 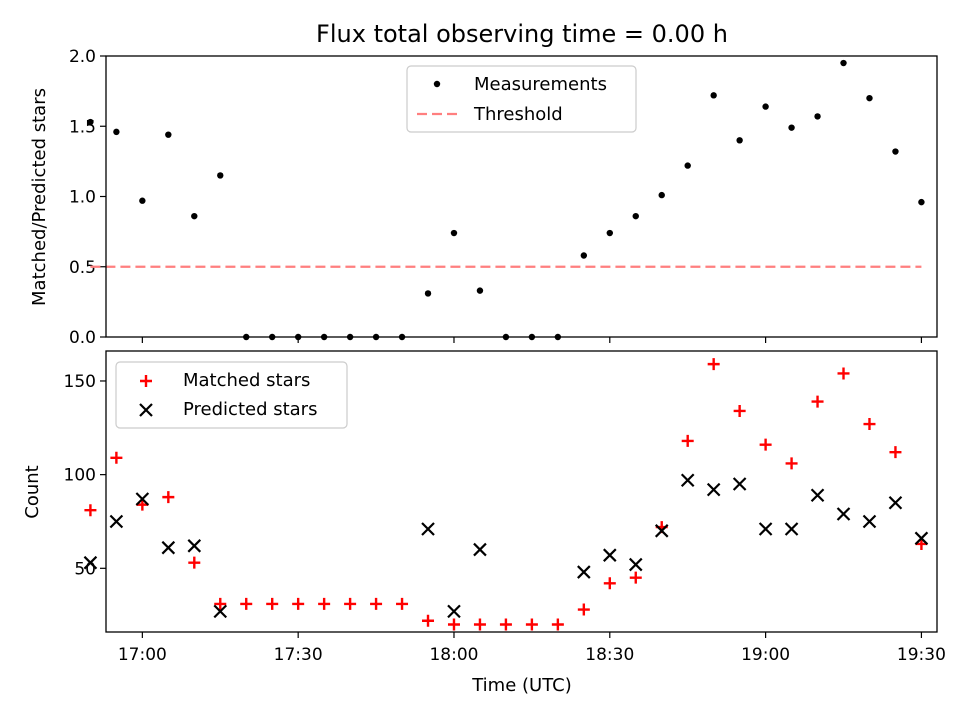 What do you see at coordinates (82, 198) in the screenshot?
I see `y-tick-label: 1.0` at bounding box center [82, 198].